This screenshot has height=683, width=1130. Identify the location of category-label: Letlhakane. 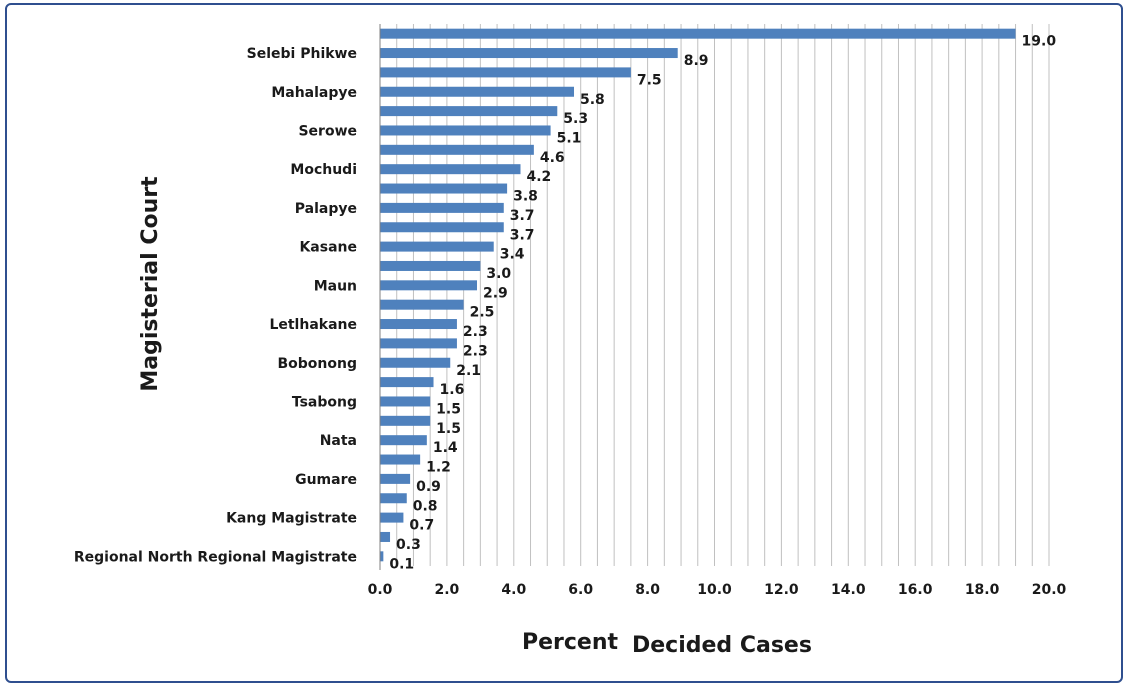
(313, 325).